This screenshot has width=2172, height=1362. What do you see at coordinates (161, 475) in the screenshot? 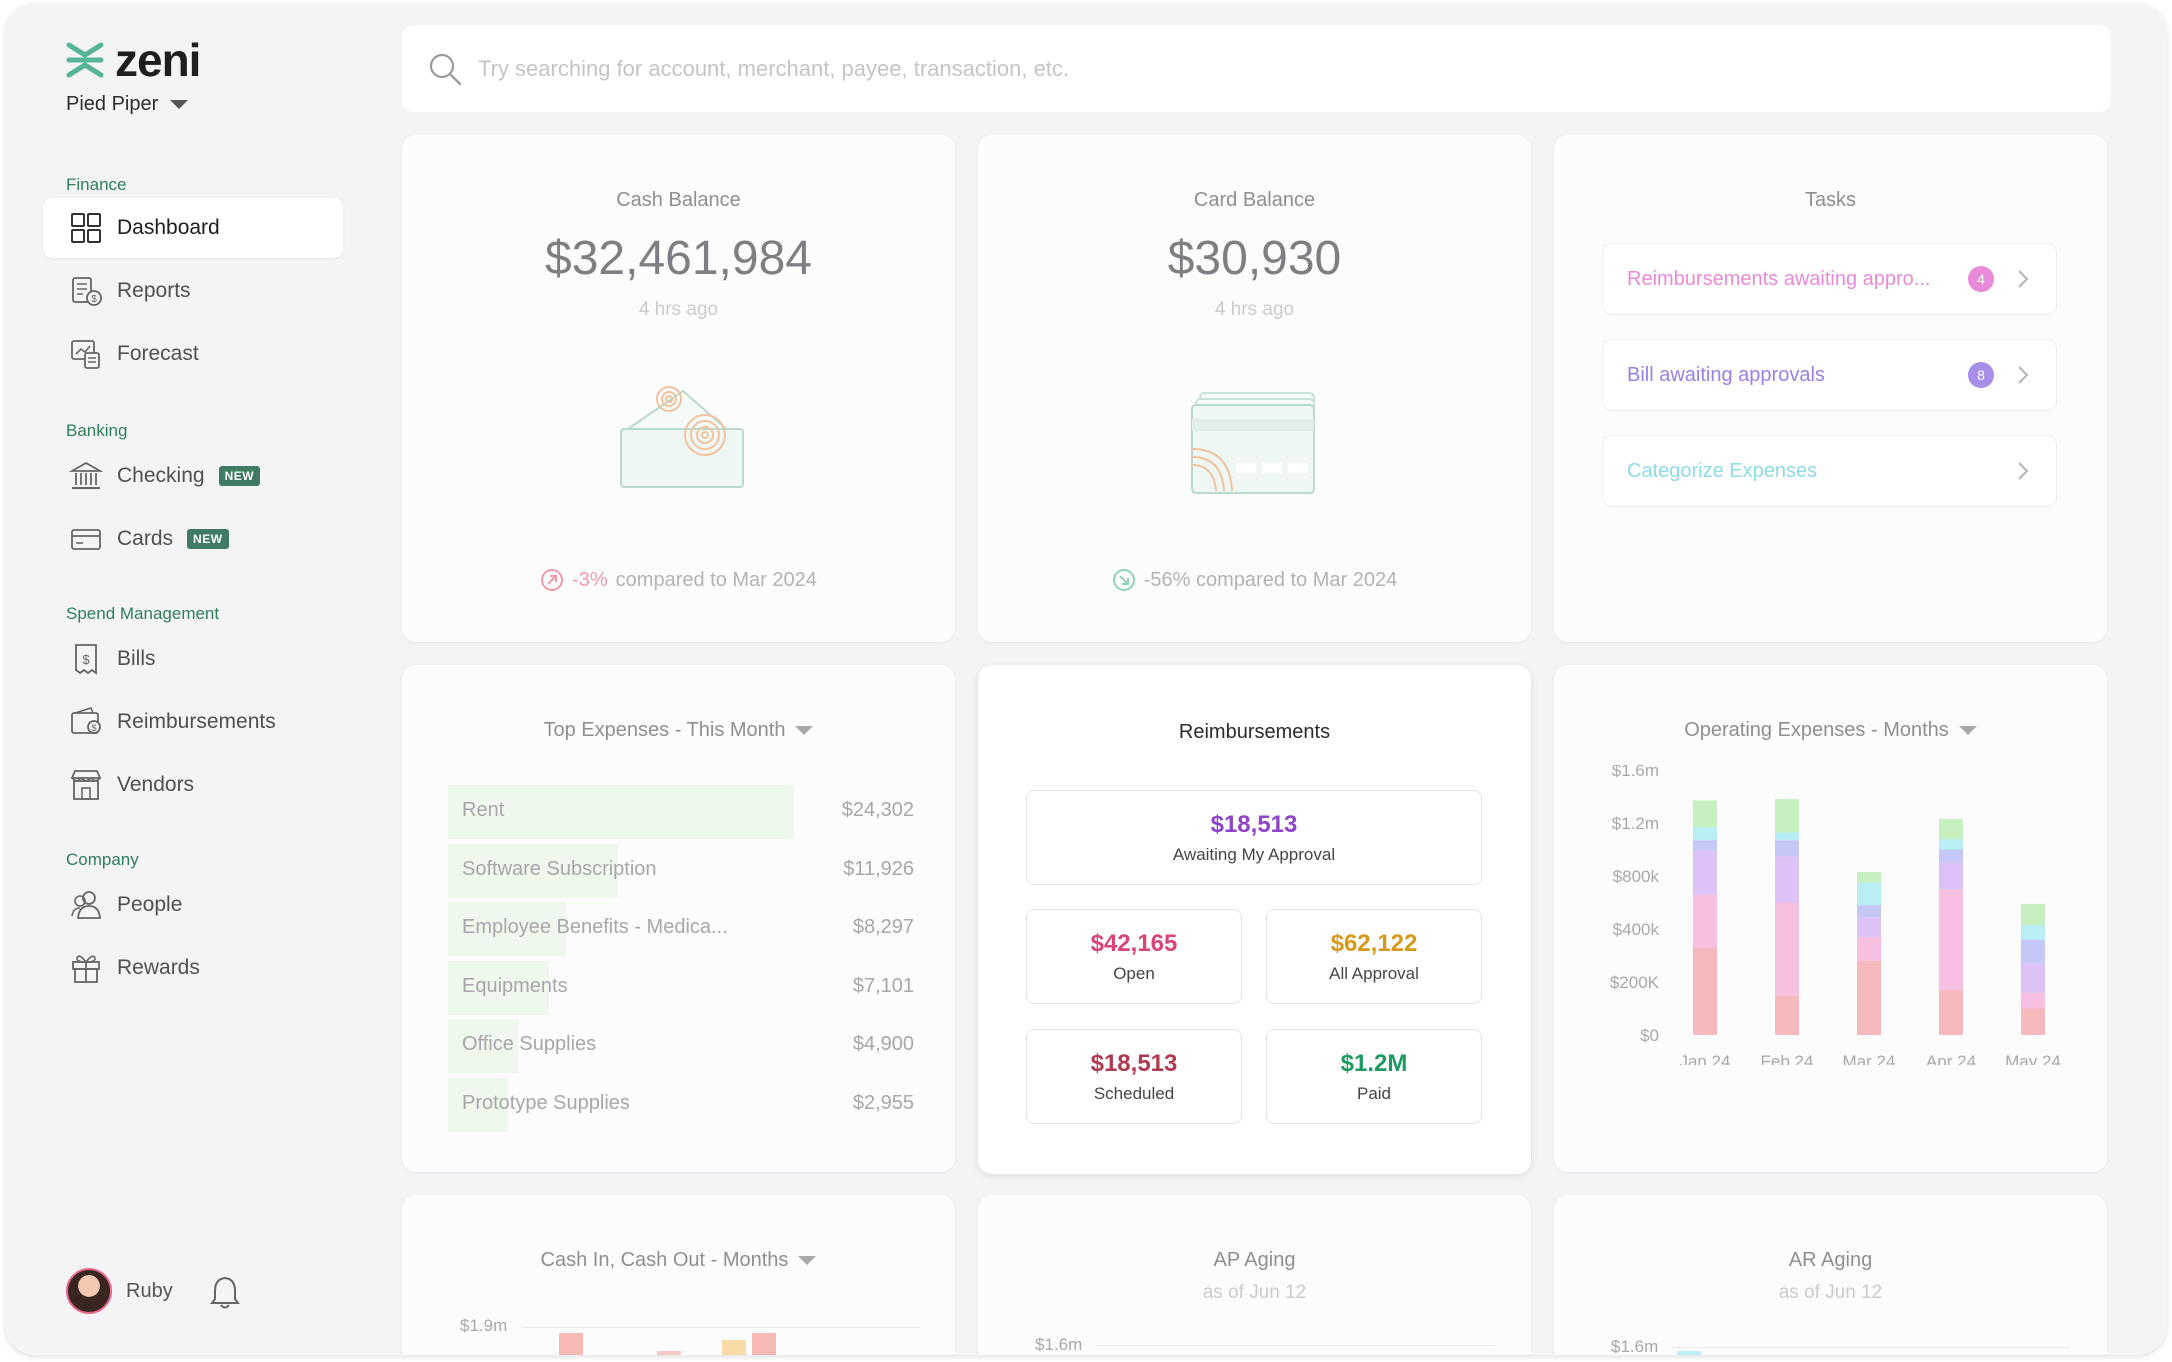
I see `sidebar-item-label: Checking` at bounding box center [161, 475].